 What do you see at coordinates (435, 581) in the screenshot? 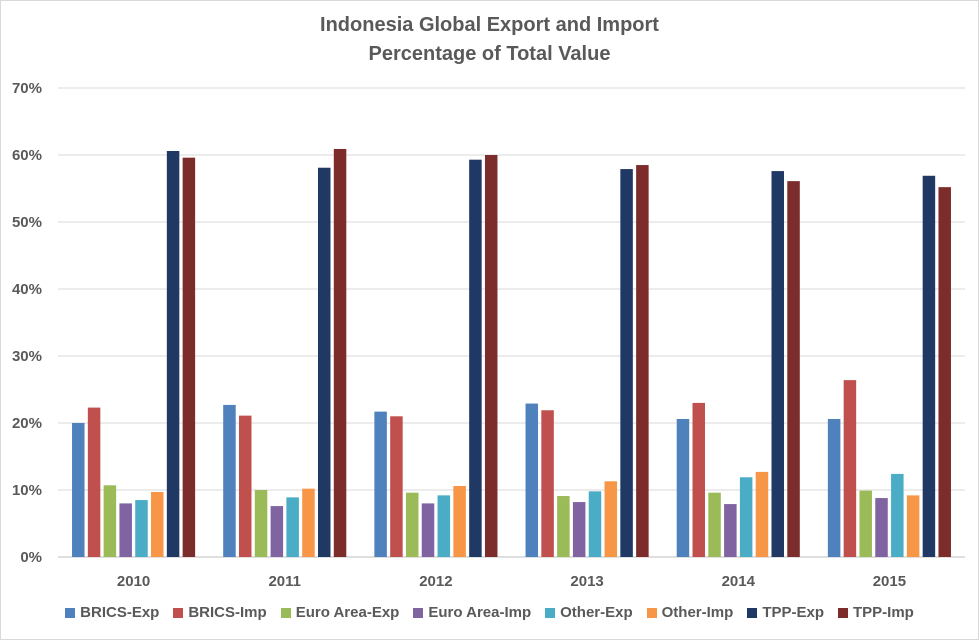
I see `x-tick-label: 2012` at bounding box center [435, 581].